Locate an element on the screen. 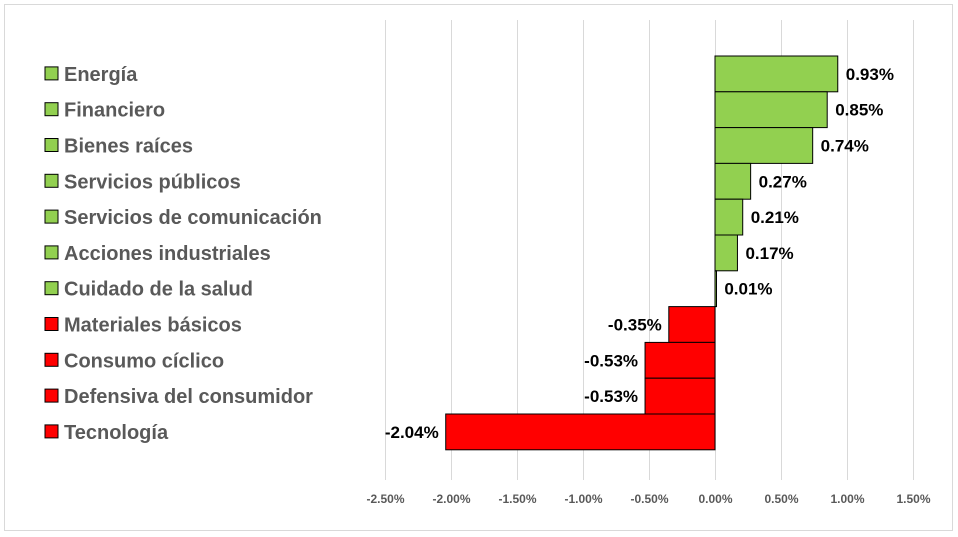  value-label: 0.93% is located at coordinates (870, 74).